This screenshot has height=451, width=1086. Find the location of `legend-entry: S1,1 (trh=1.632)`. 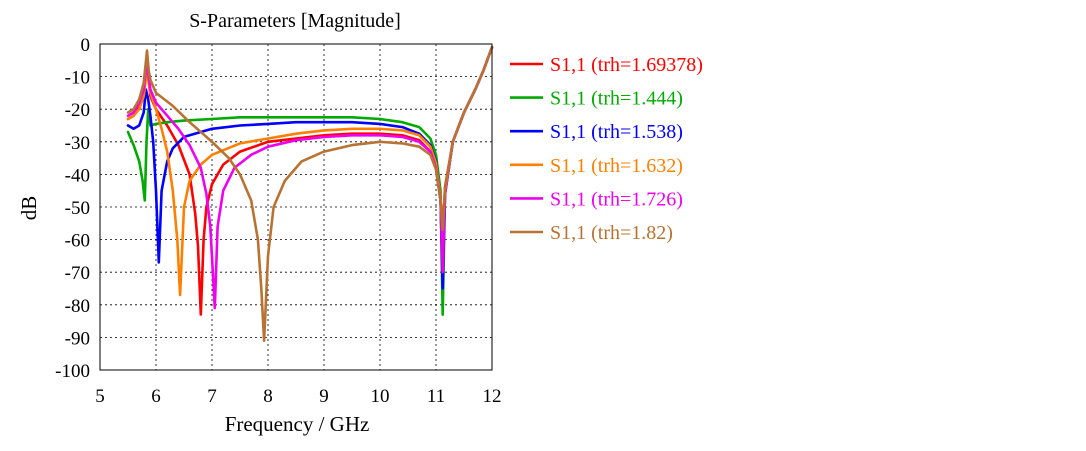

legend-entry: S1,1 (trh=1.632) is located at coordinates (616, 166).